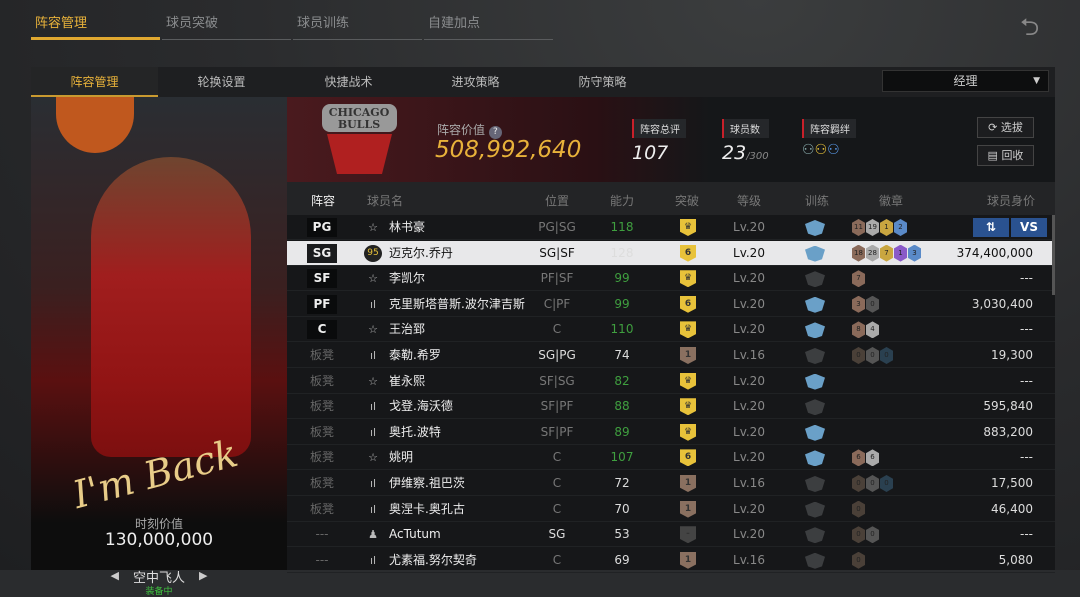 The image size is (1080, 597). What do you see at coordinates (557, 329) in the screenshot?
I see `player-position: C` at bounding box center [557, 329].